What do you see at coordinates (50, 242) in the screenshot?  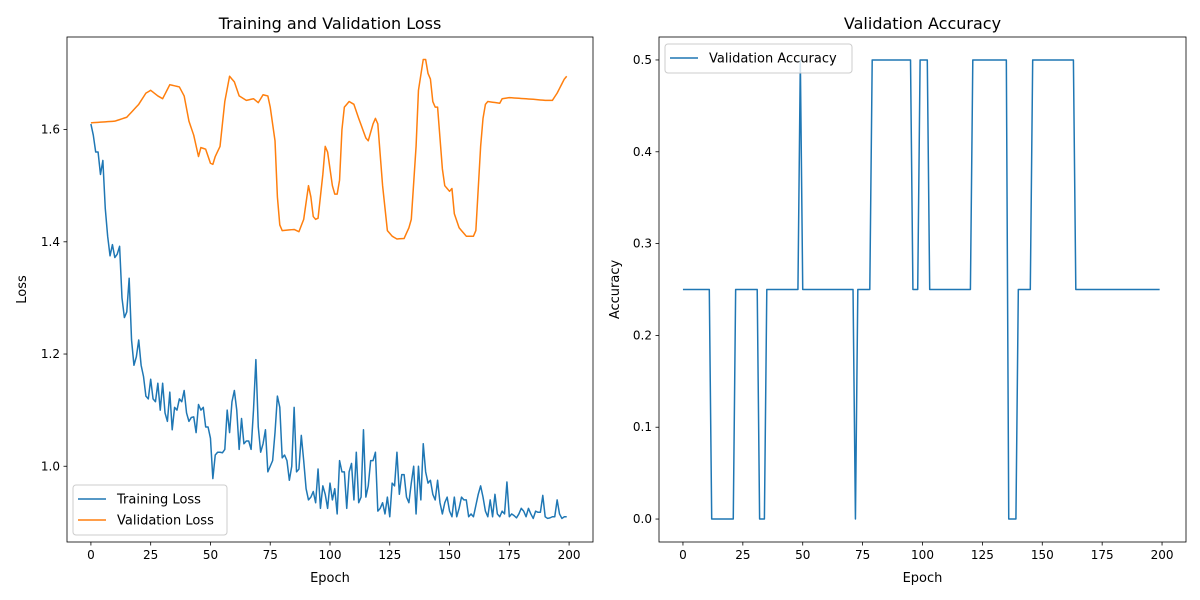 I see `y-tick-label: 1.4` at bounding box center [50, 242].